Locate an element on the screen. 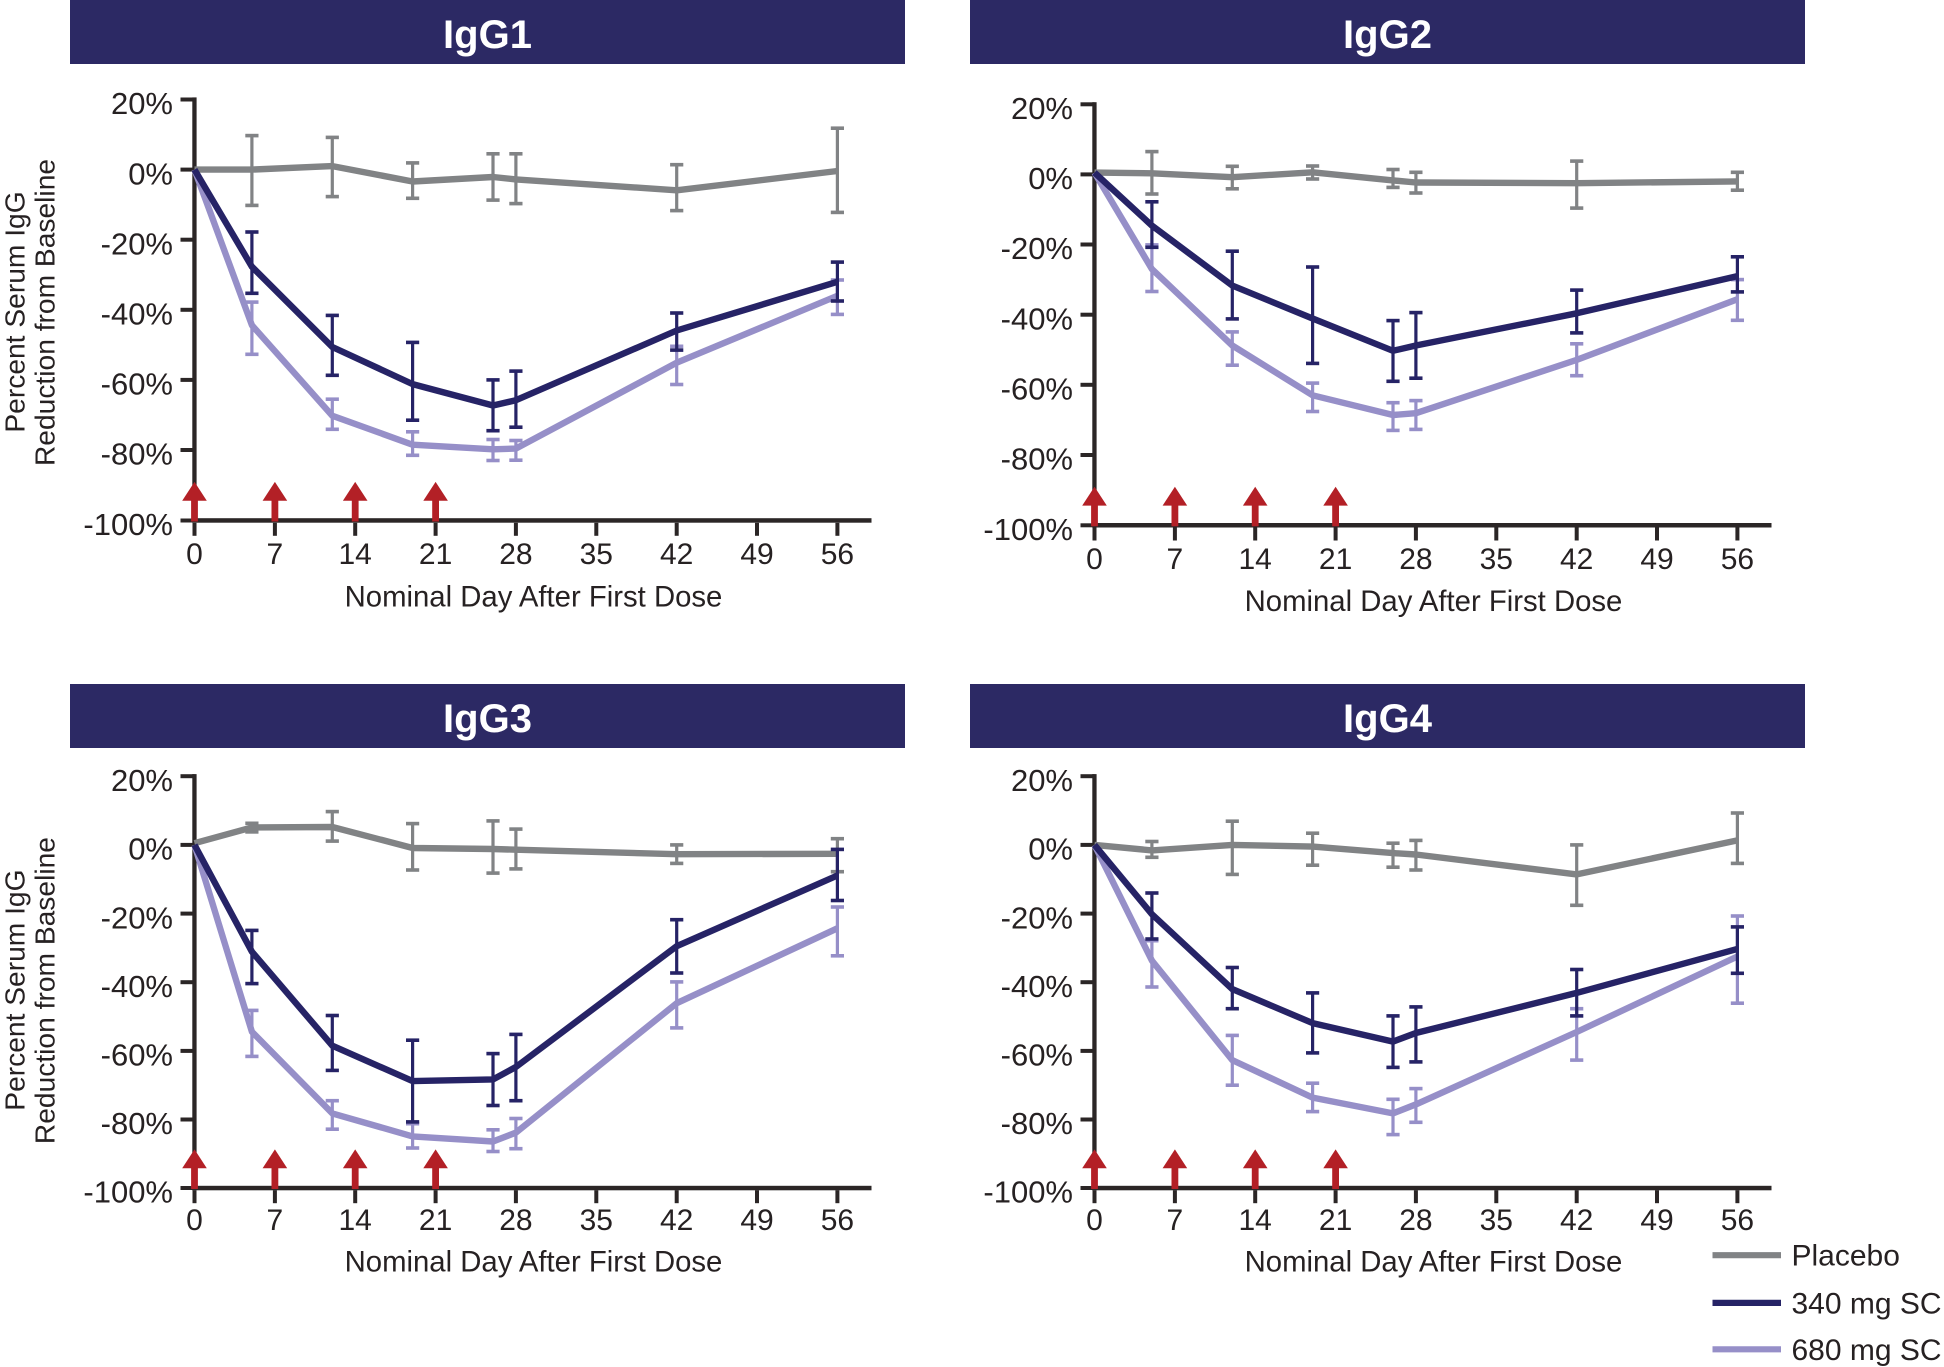 This screenshot has height=1367, width=1944. svg-text: IgG4 is located at coordinates (1388, 719).